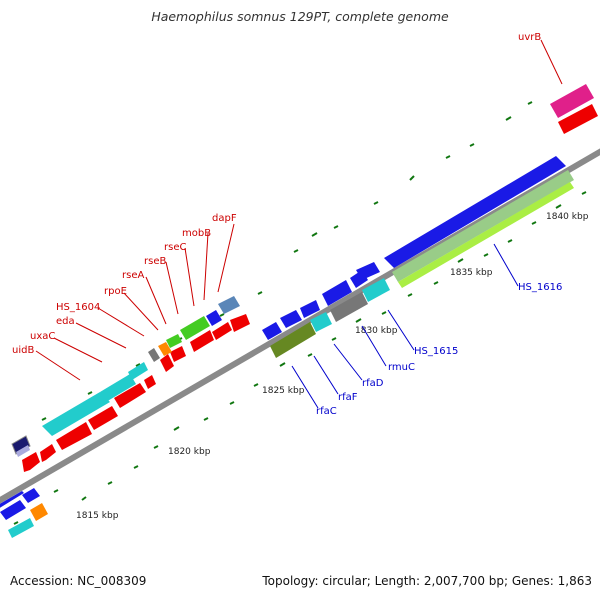 The image size is (600, 600). Describe the element at coordinates (376, 290) in the screenshot. I see `gene-cyan-c` at that location.